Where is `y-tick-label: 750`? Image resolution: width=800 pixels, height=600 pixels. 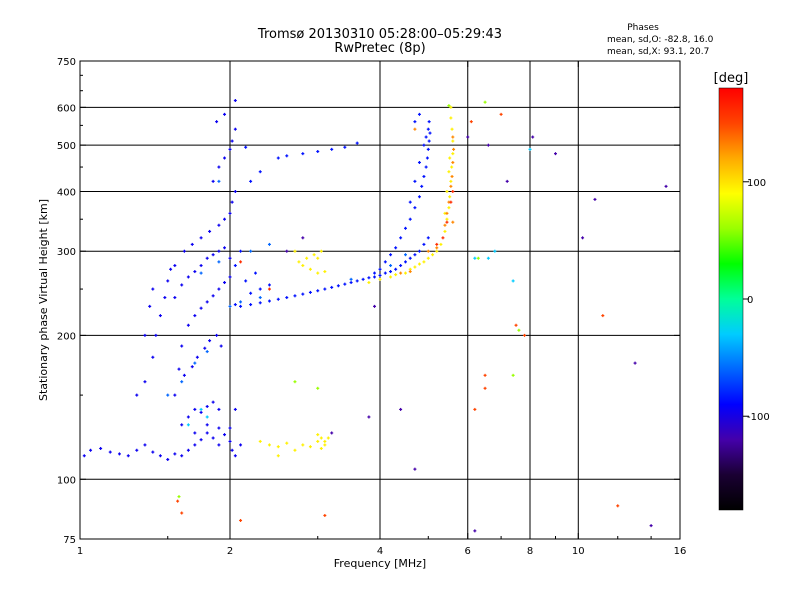
y-tick-label: 750 is located at coordinates (66, 62).